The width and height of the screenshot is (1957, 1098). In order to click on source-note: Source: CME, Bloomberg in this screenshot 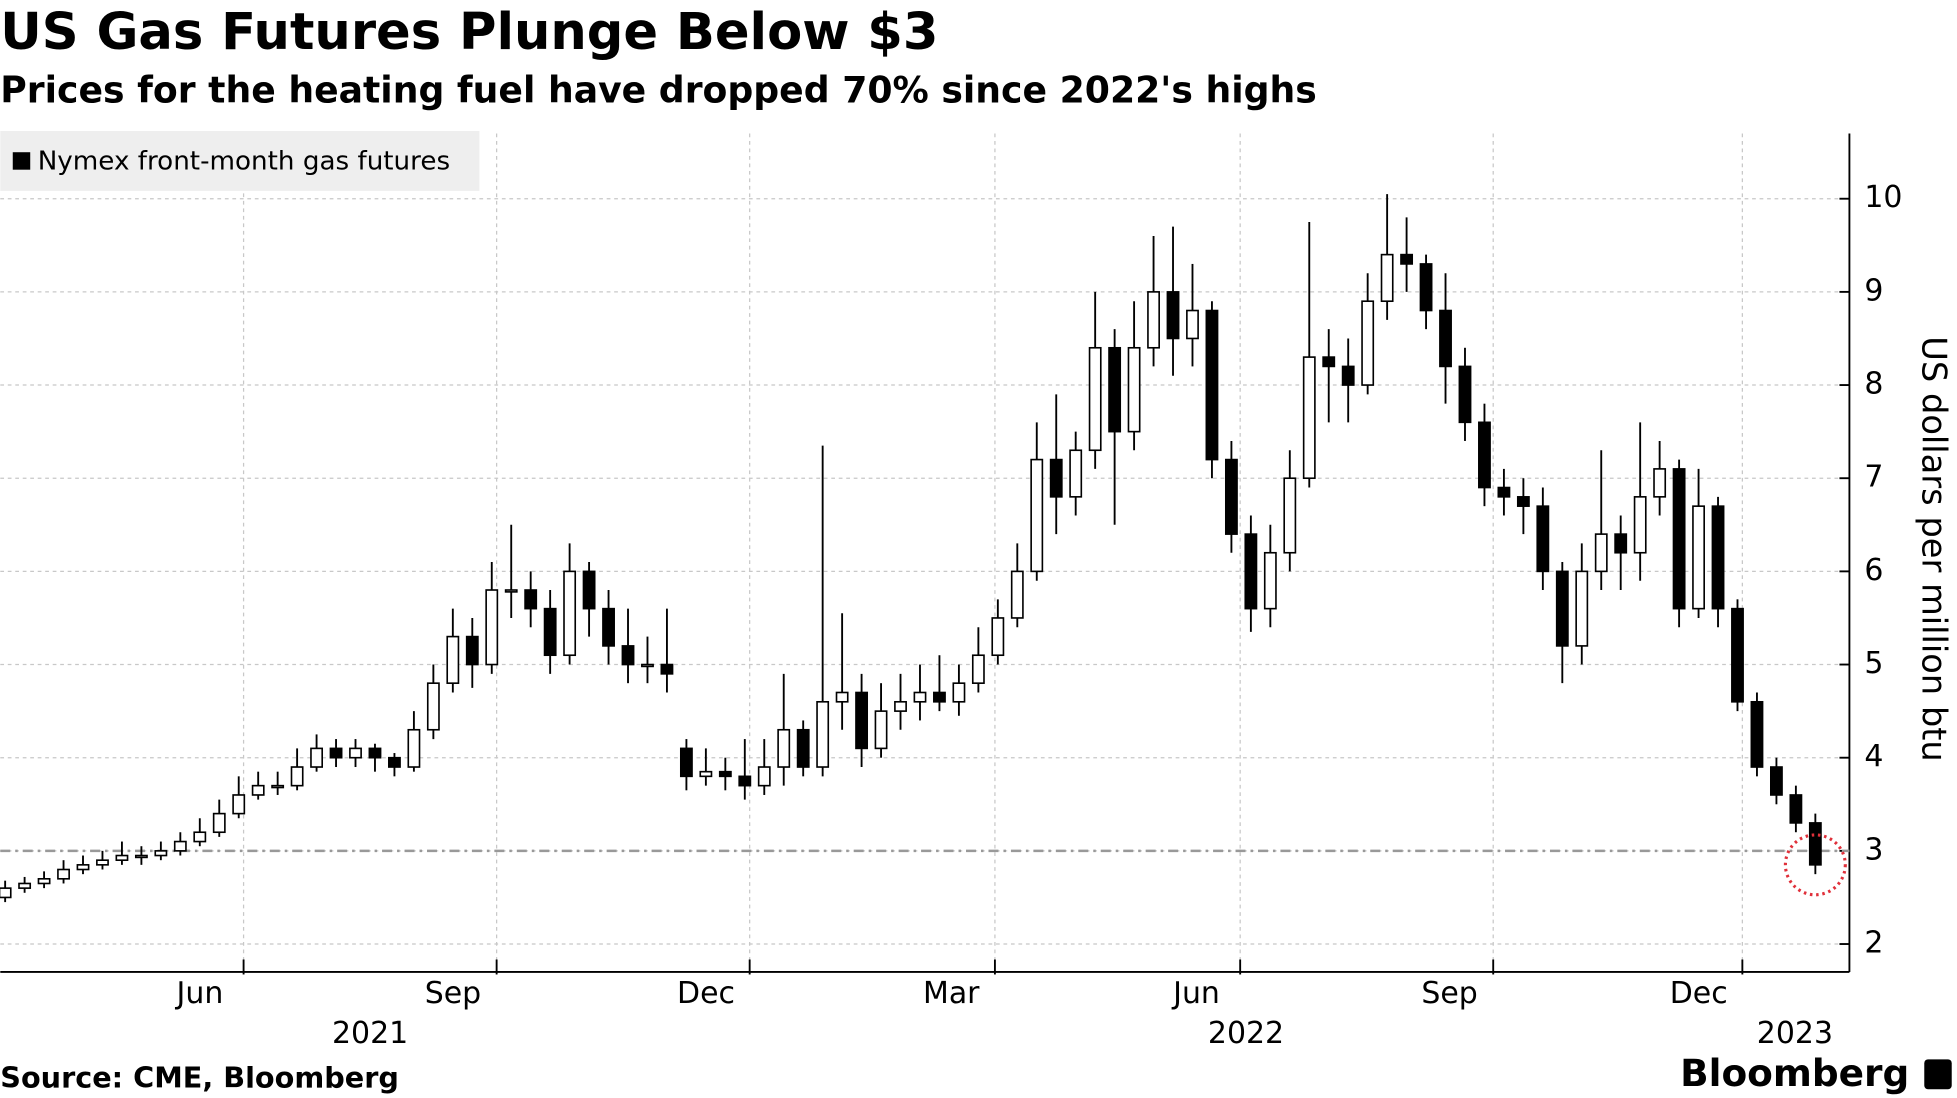, I will do `click(199, 1077)`.